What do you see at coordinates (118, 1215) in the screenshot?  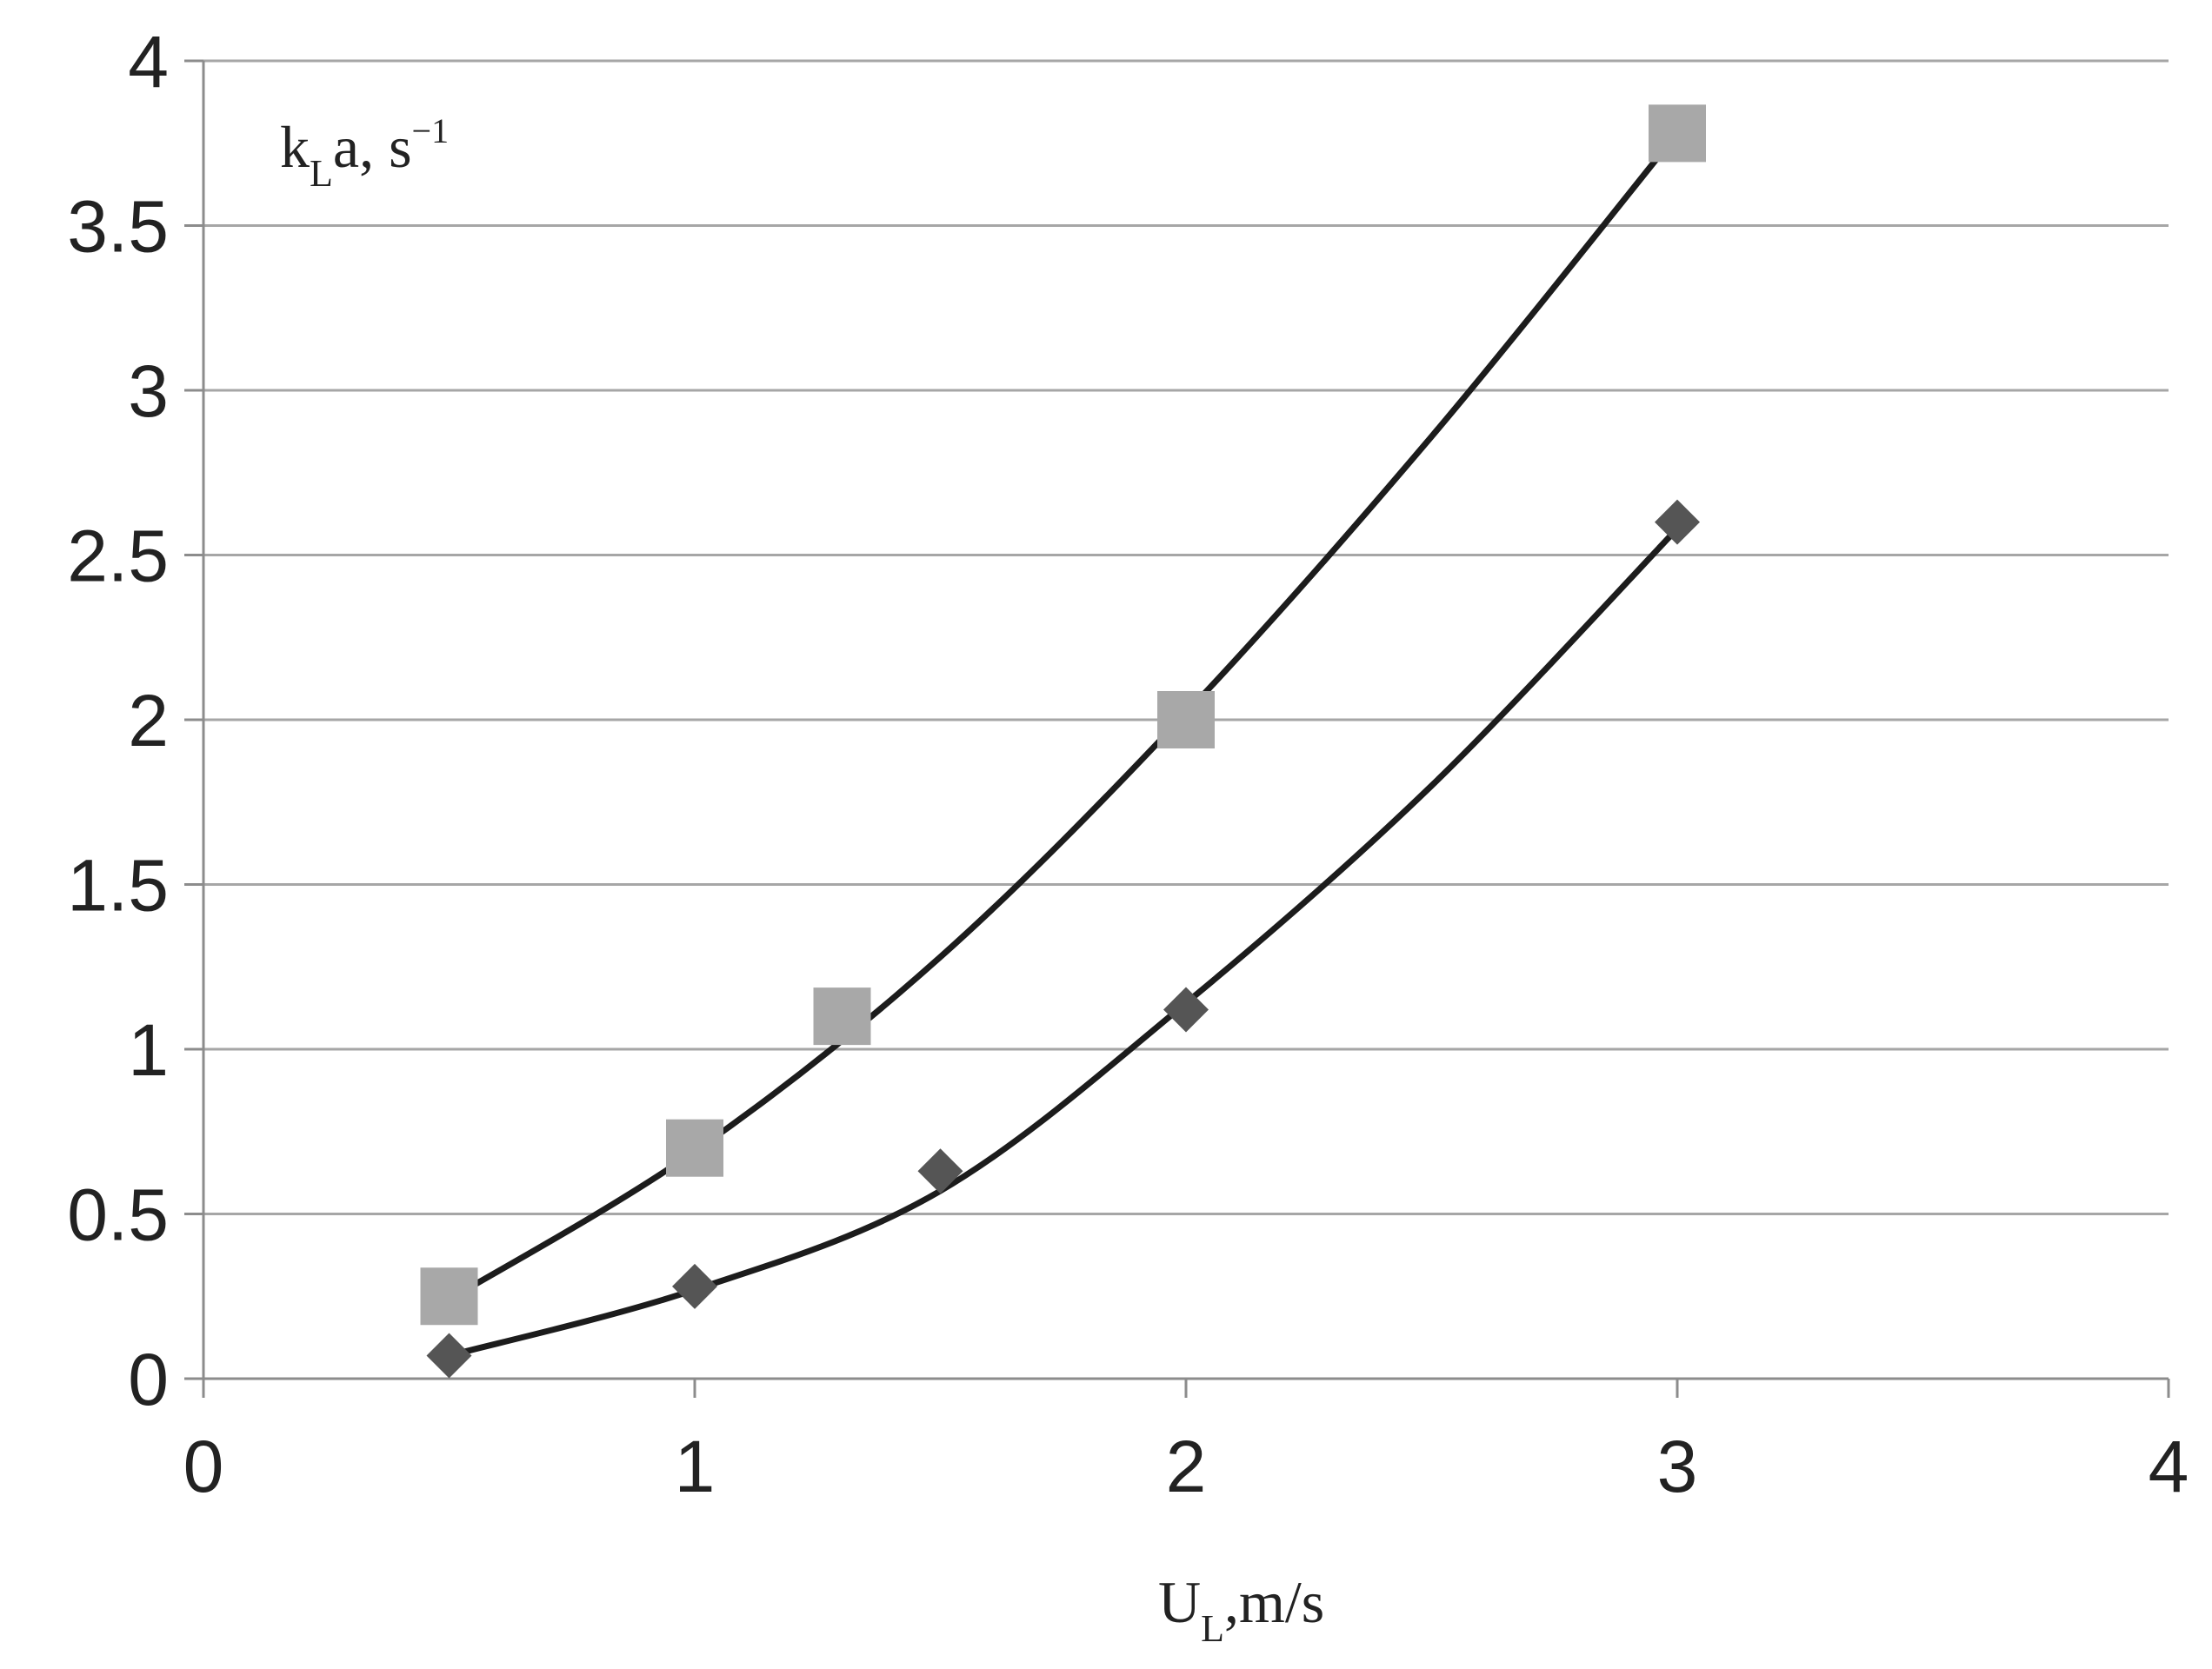 I see `y-tick-label-1: 0.5` at bounding box center [118, 1215].